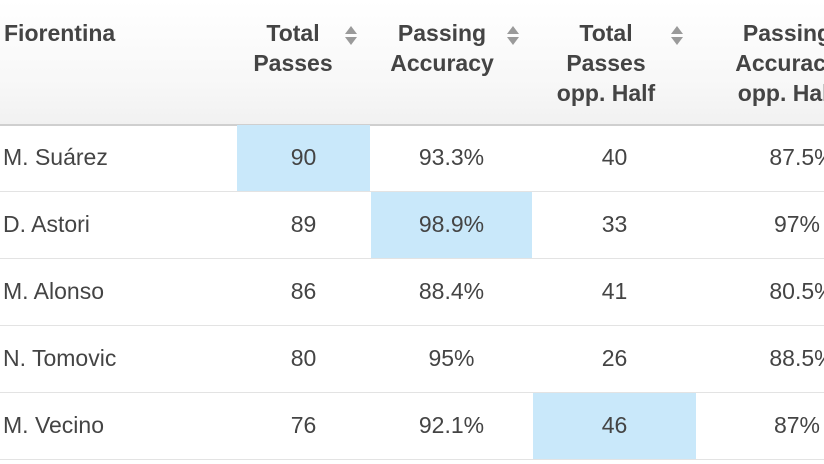  What do you see at coordinates (796, 157) in the screenshot?
I see `passing-accuracy-opp-half-cell: 87.5%` at bounding box center [796, 157].